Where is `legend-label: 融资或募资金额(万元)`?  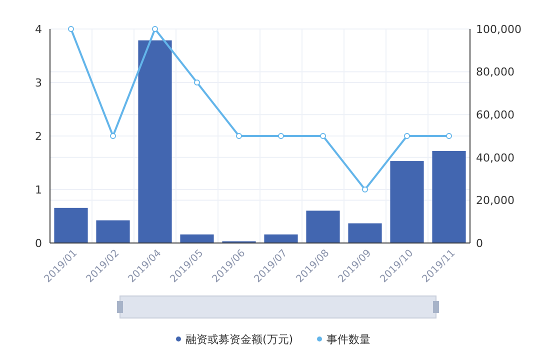
legend-label: 融资或募资金额(万元) is located at coordinates (240, 339).